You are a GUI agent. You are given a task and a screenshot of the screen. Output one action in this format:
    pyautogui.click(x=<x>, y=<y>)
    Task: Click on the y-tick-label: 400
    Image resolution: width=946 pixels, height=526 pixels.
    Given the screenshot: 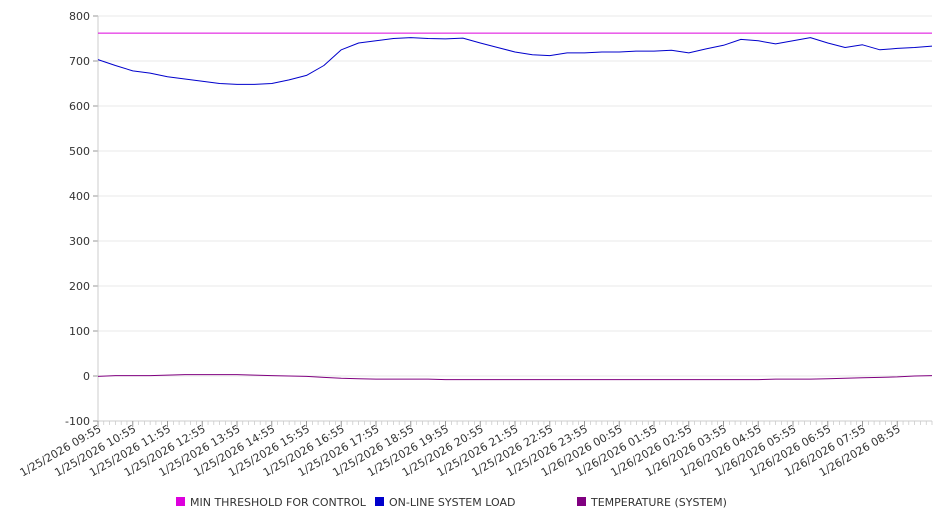 What is the action you would take?
    pyautogui.click(x=79, y=196)
    